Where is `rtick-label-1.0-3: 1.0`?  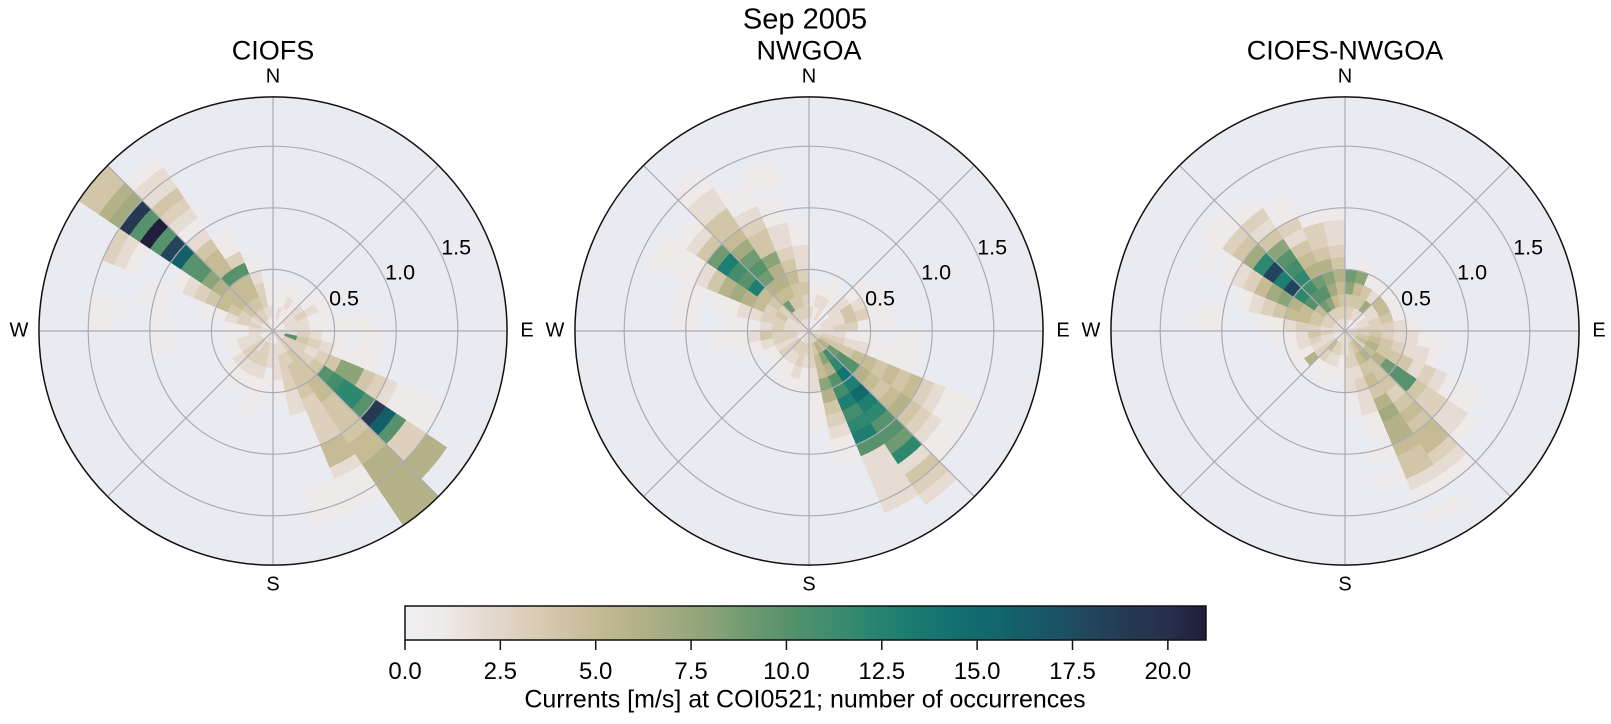
rtick-label-1.0-3: 1.0 is located at coordinates (1472, 272).